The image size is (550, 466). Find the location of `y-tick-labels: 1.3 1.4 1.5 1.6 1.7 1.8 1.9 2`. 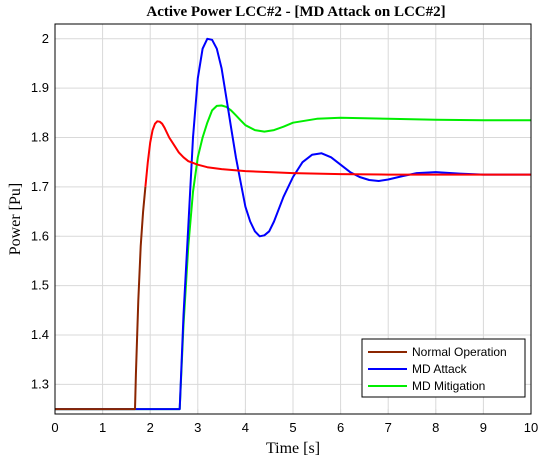

y-tick-labels: 1.3 1.4 1.5 1.6 1.7 1.8 1.9 2 is located at coordinates (40, 211).